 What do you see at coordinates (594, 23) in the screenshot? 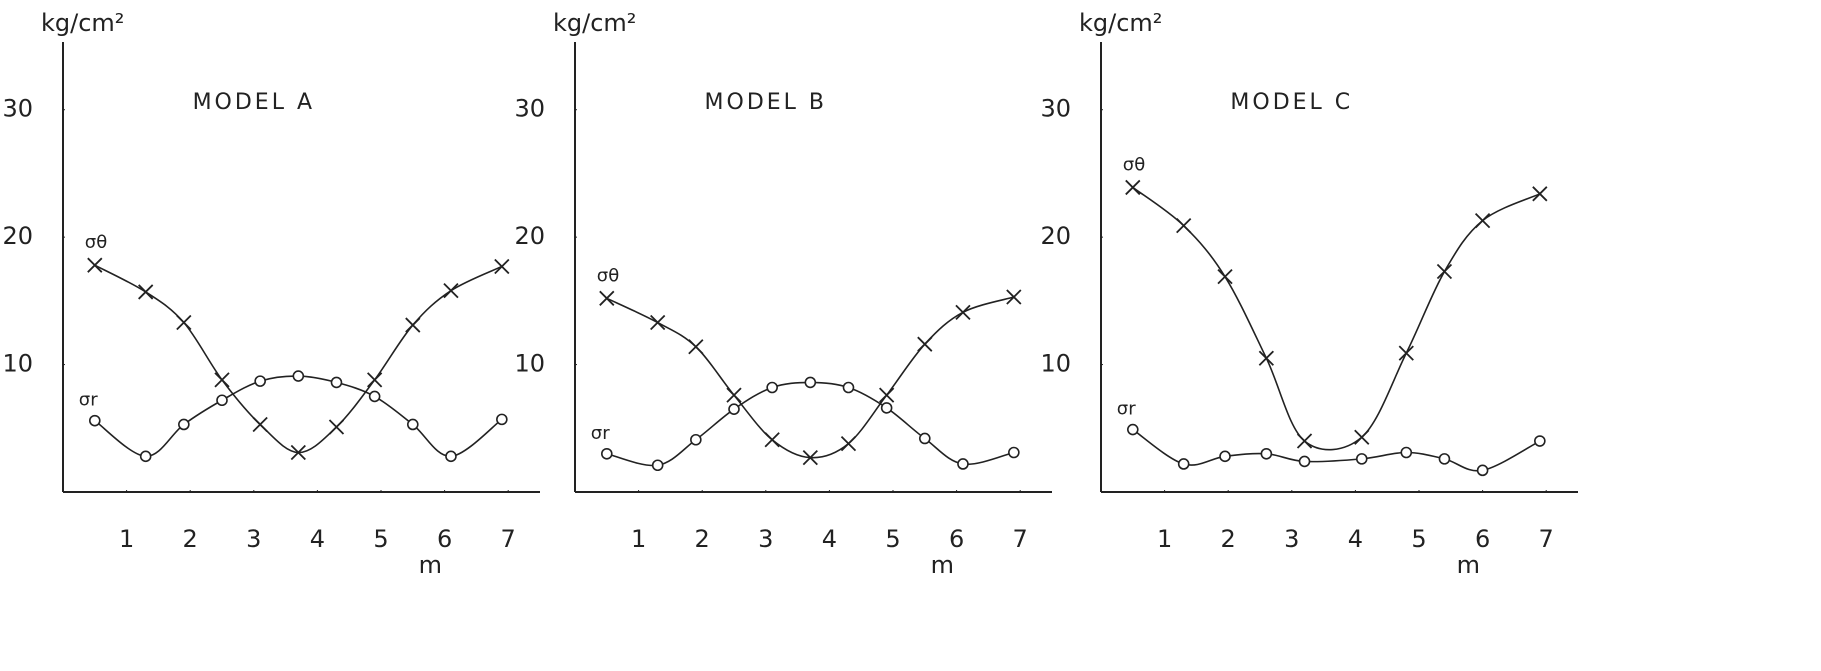
I see `y-axis-label: kg/cm²` at bounding box center [594, 23].